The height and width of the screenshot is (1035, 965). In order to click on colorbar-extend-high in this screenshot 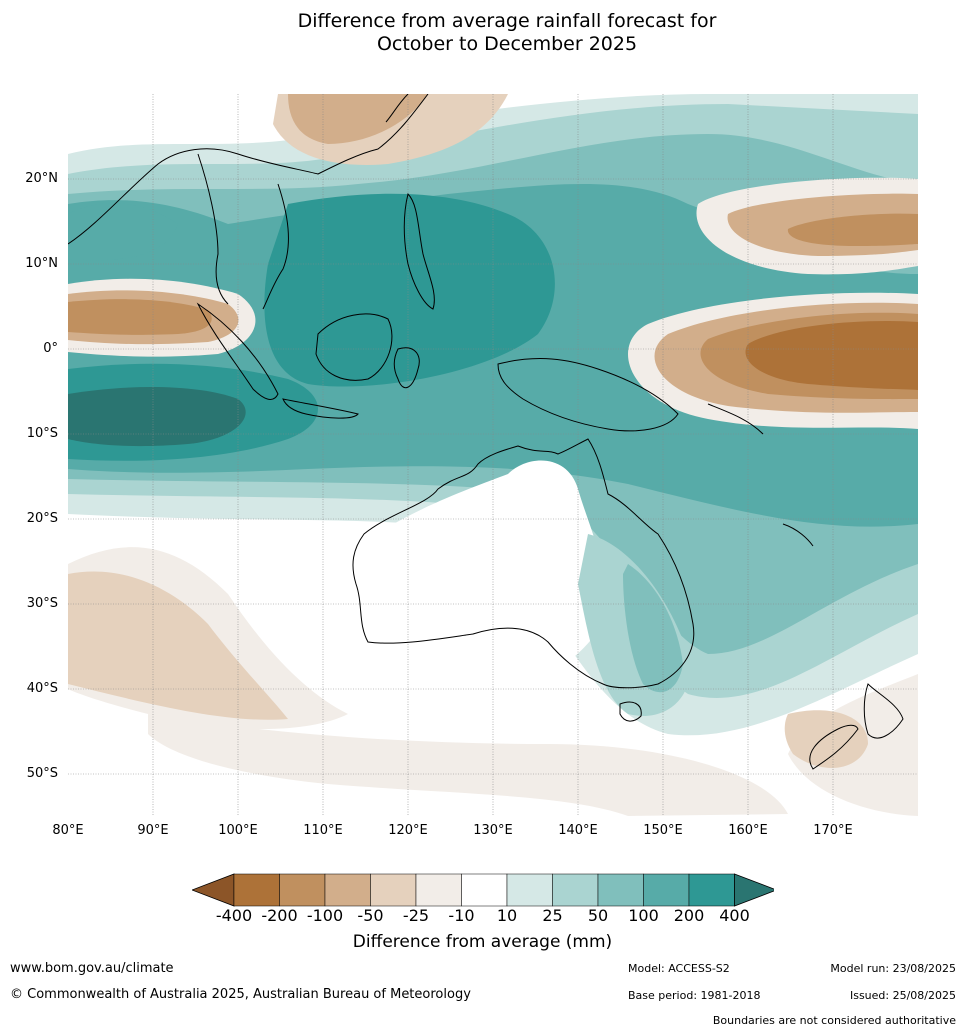, I will do `click(756, 890)`.